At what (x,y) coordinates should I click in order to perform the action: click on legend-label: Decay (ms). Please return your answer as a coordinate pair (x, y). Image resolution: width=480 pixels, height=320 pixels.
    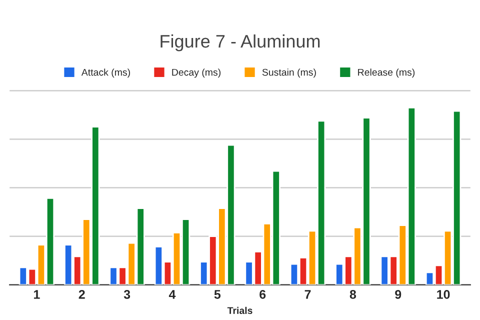
    Looking at the image, I should click on (196, 73).